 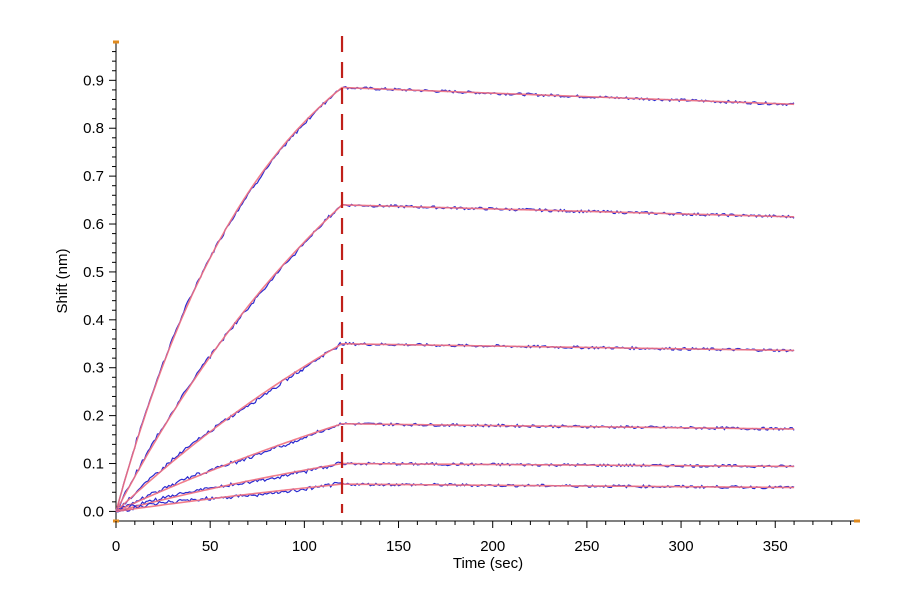 What do you see at coordinates (93, 511) in the screenshot?
I see `y-tick-label: 0.0` at bounding box center [93, 511].